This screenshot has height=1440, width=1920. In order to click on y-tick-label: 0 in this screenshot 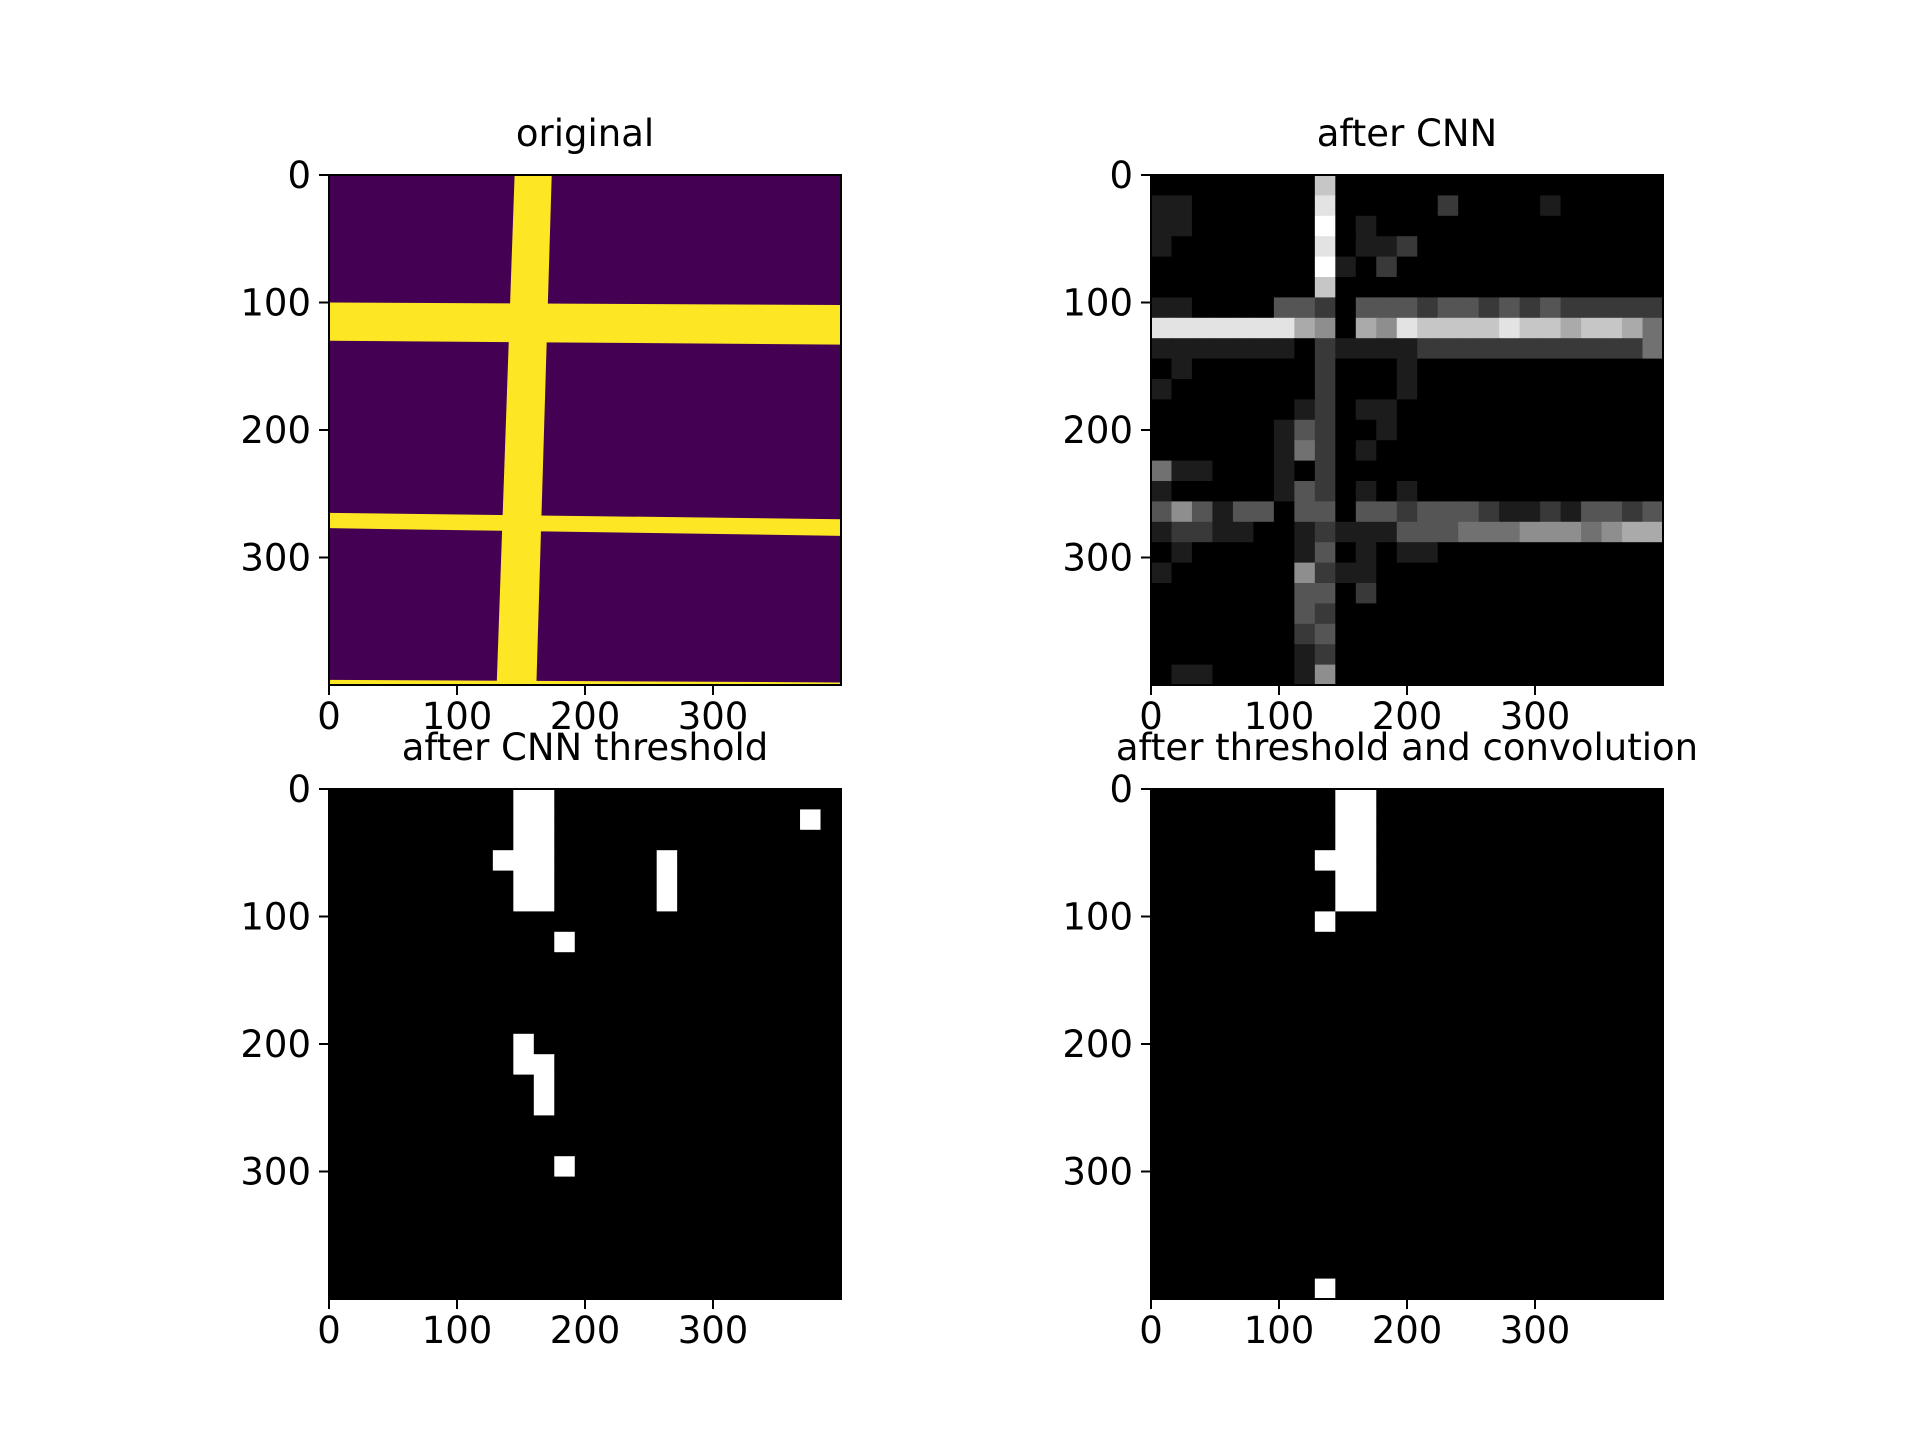, I will do `click(299, 175)`.